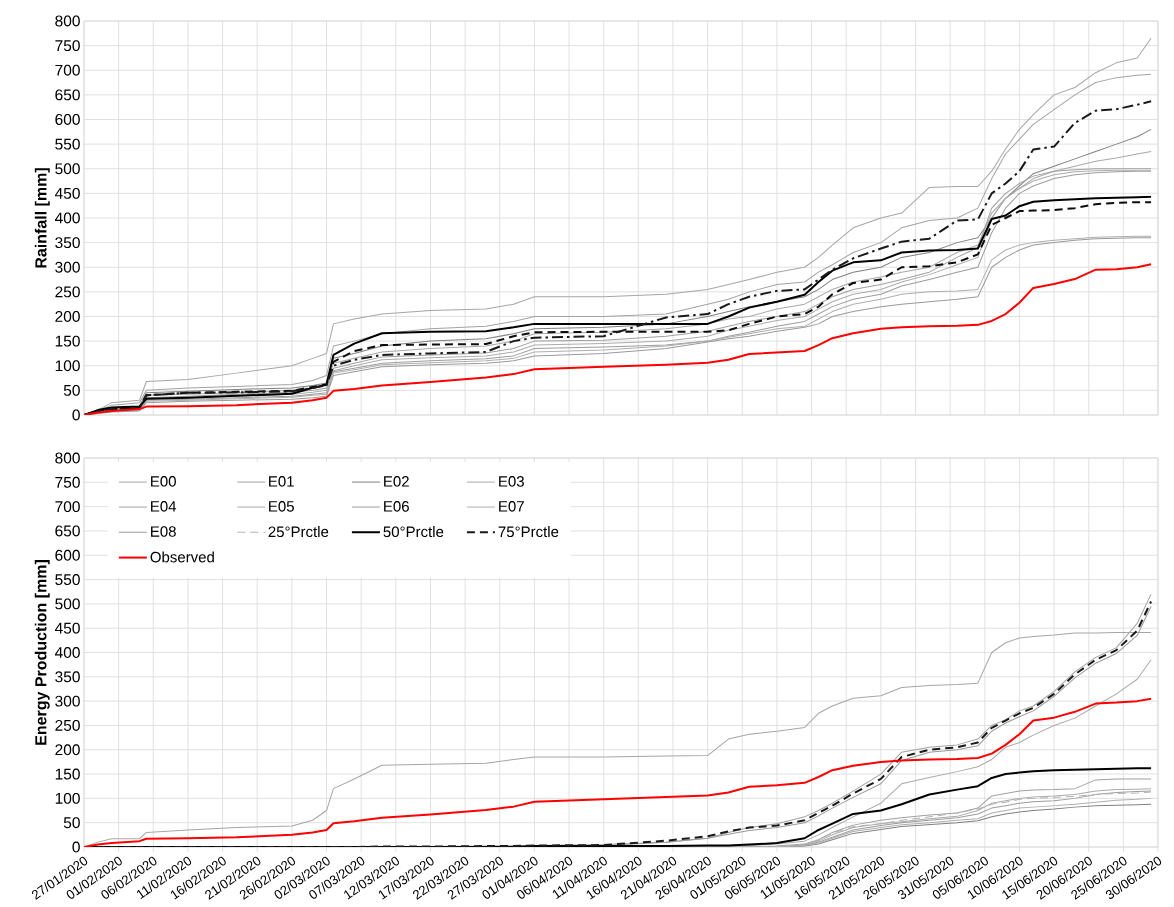  I want to click on legend-label: E08, so click(163, 531).